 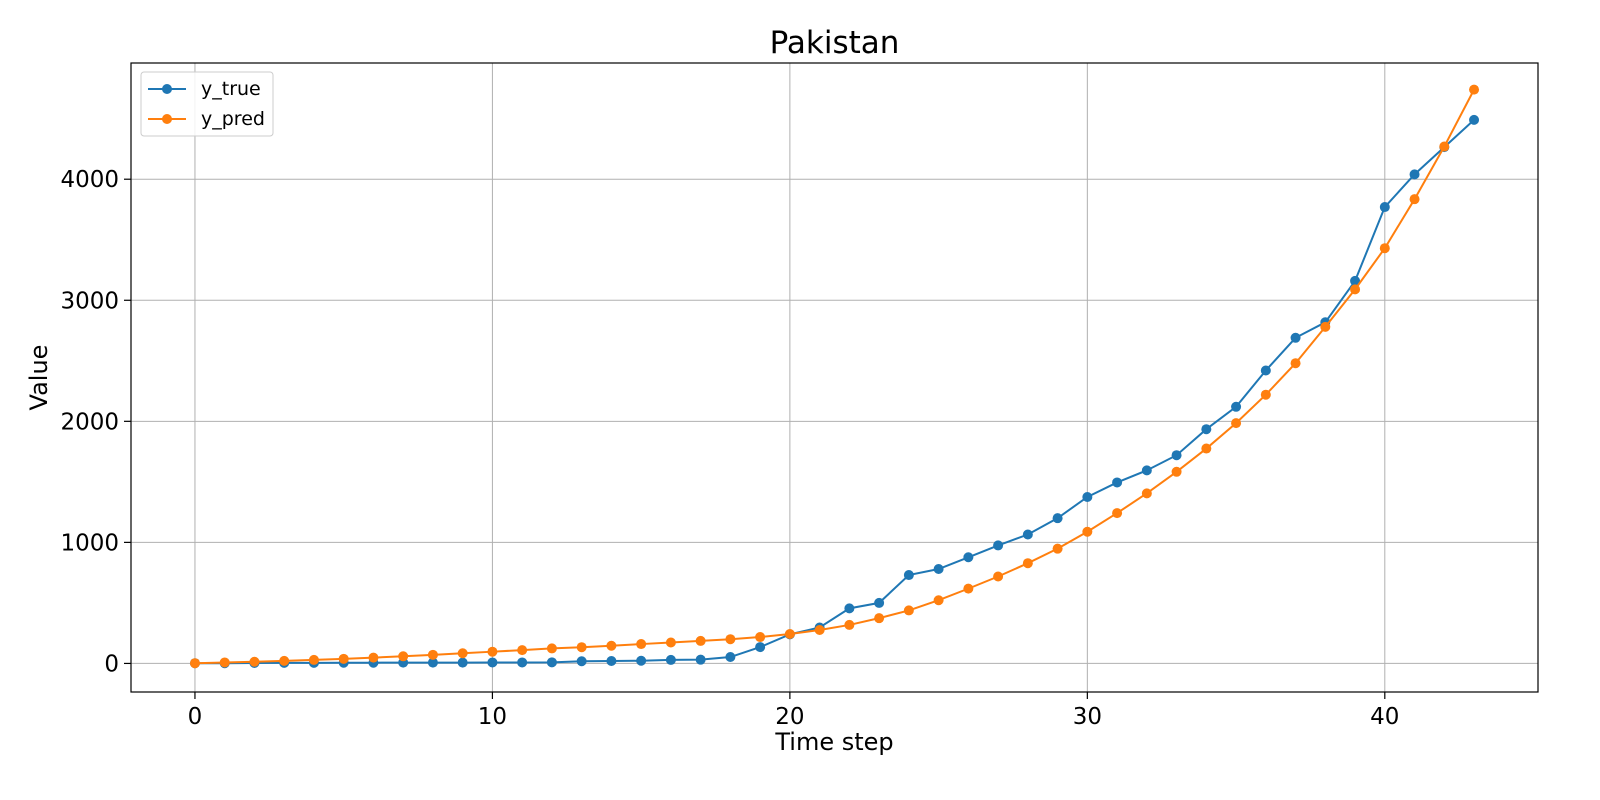 I want to click on legend-entry-y_pred: y_pred, so click(x=206, y=119).